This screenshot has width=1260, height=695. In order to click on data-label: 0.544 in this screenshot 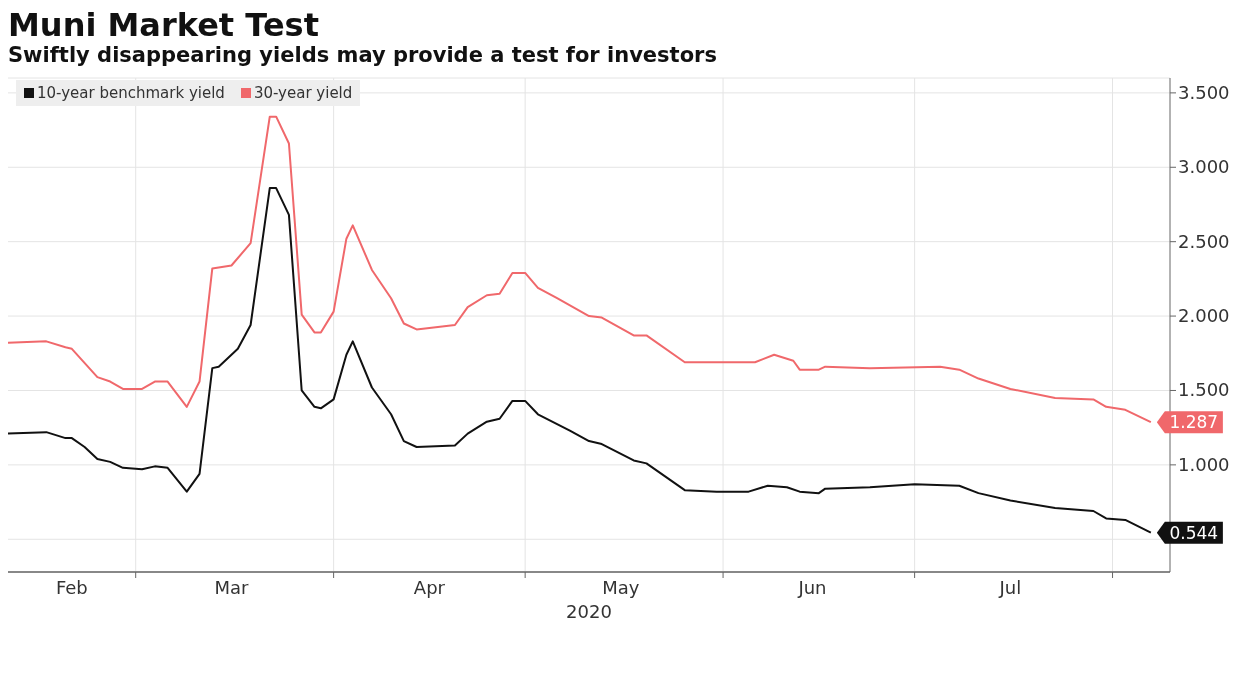, I will do `click(1194, 532)`.